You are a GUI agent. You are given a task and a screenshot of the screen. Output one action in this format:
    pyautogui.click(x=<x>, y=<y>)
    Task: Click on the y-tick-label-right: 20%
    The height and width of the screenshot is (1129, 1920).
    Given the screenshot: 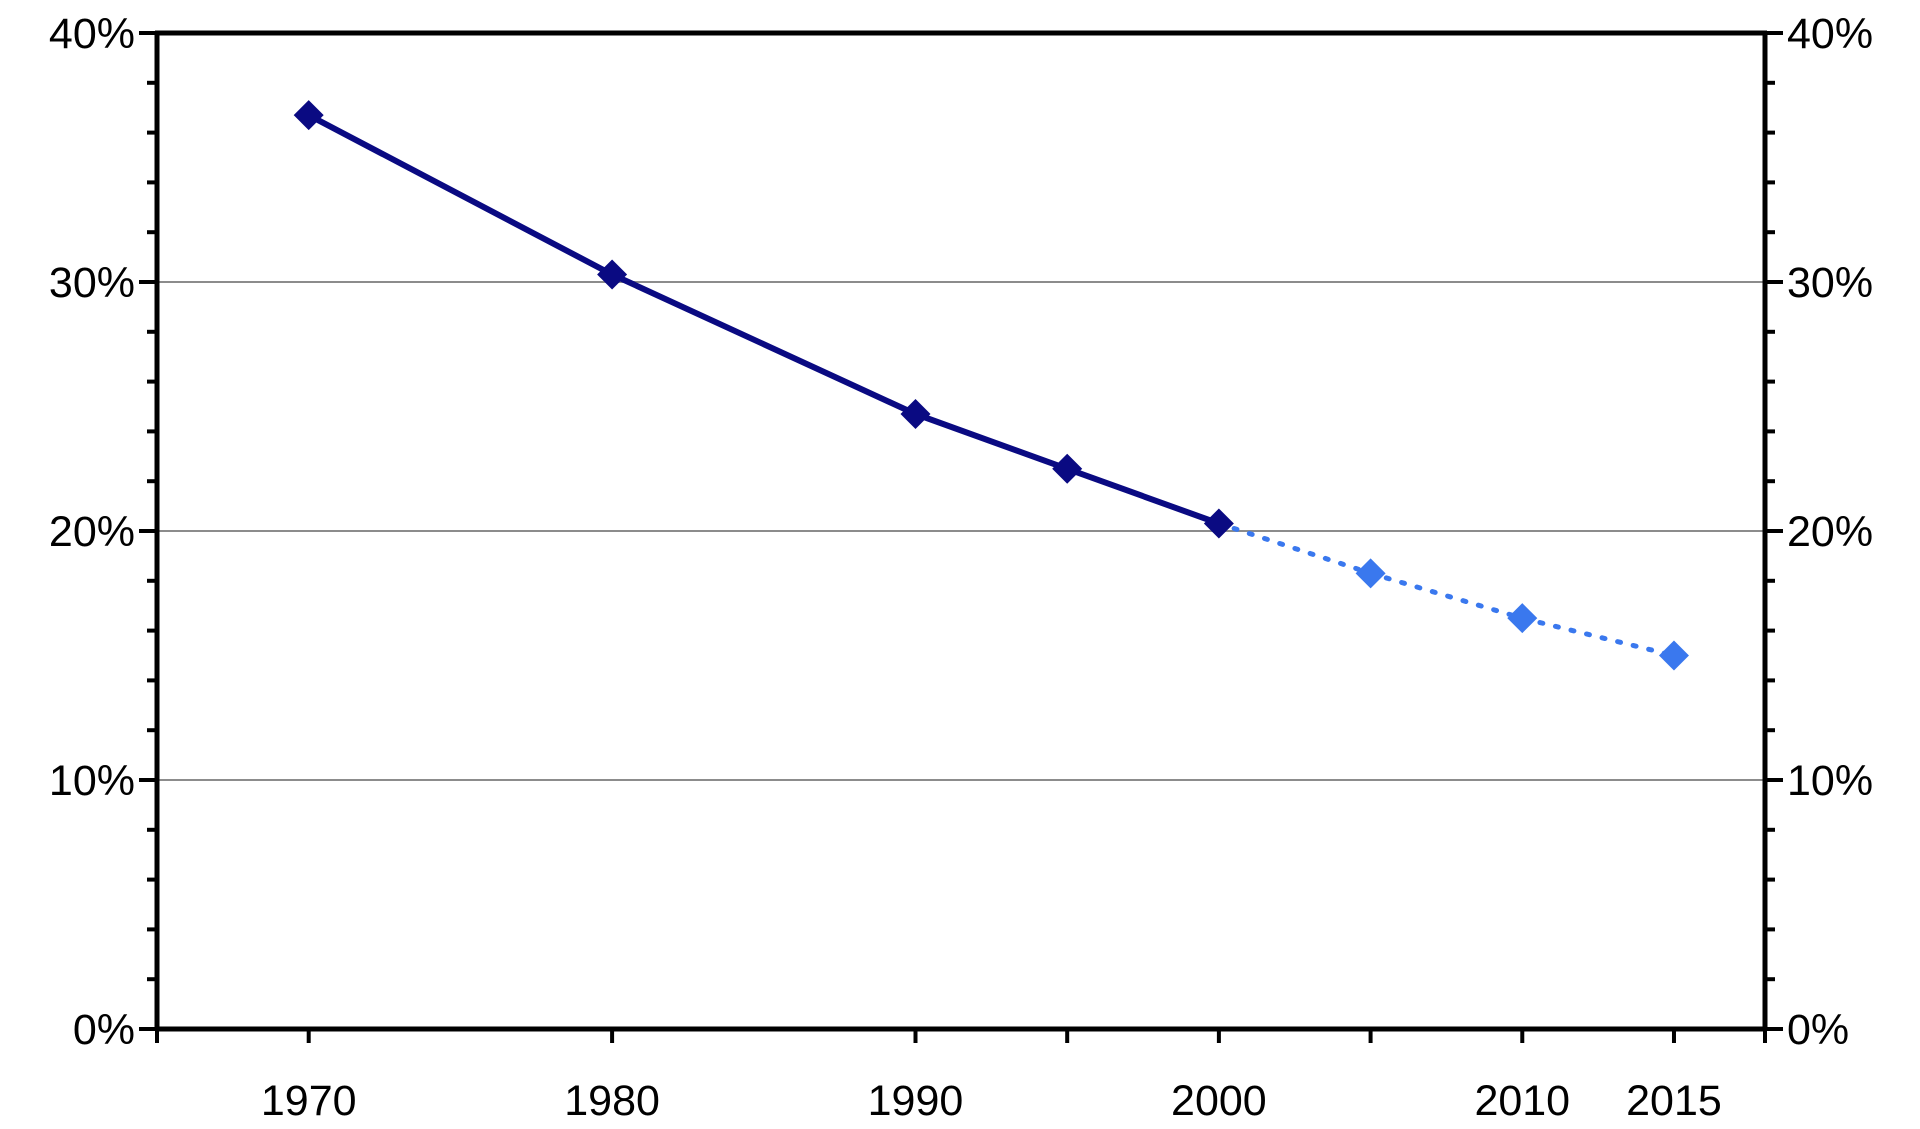 What is the action you would take?
    pyautogui.click(x=1830, y=532)
    